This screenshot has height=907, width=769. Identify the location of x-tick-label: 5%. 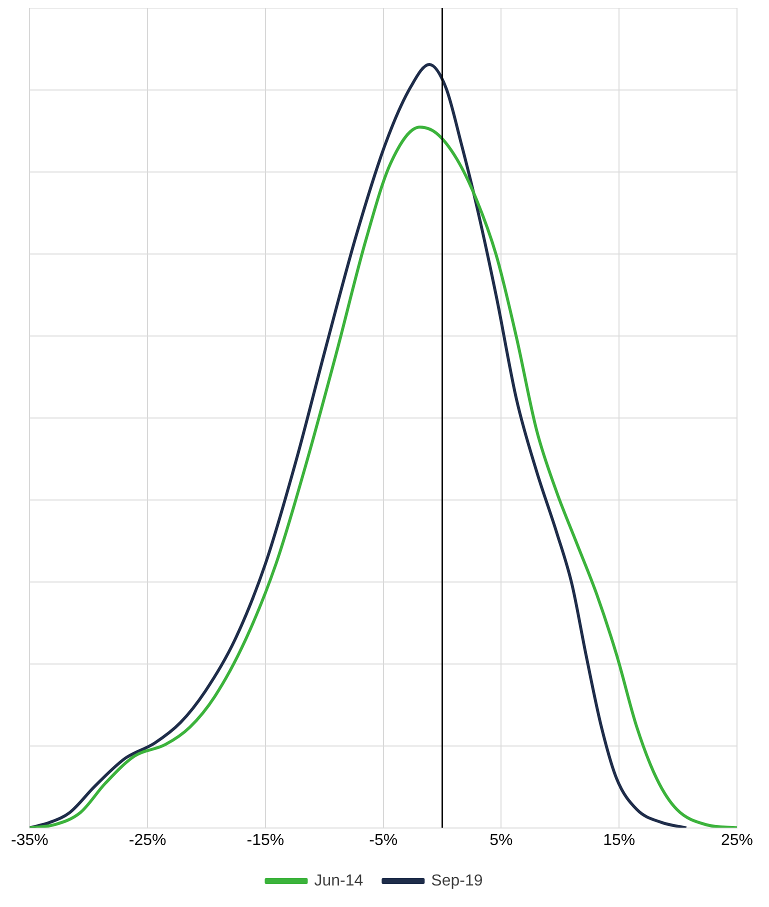
(501, 840).